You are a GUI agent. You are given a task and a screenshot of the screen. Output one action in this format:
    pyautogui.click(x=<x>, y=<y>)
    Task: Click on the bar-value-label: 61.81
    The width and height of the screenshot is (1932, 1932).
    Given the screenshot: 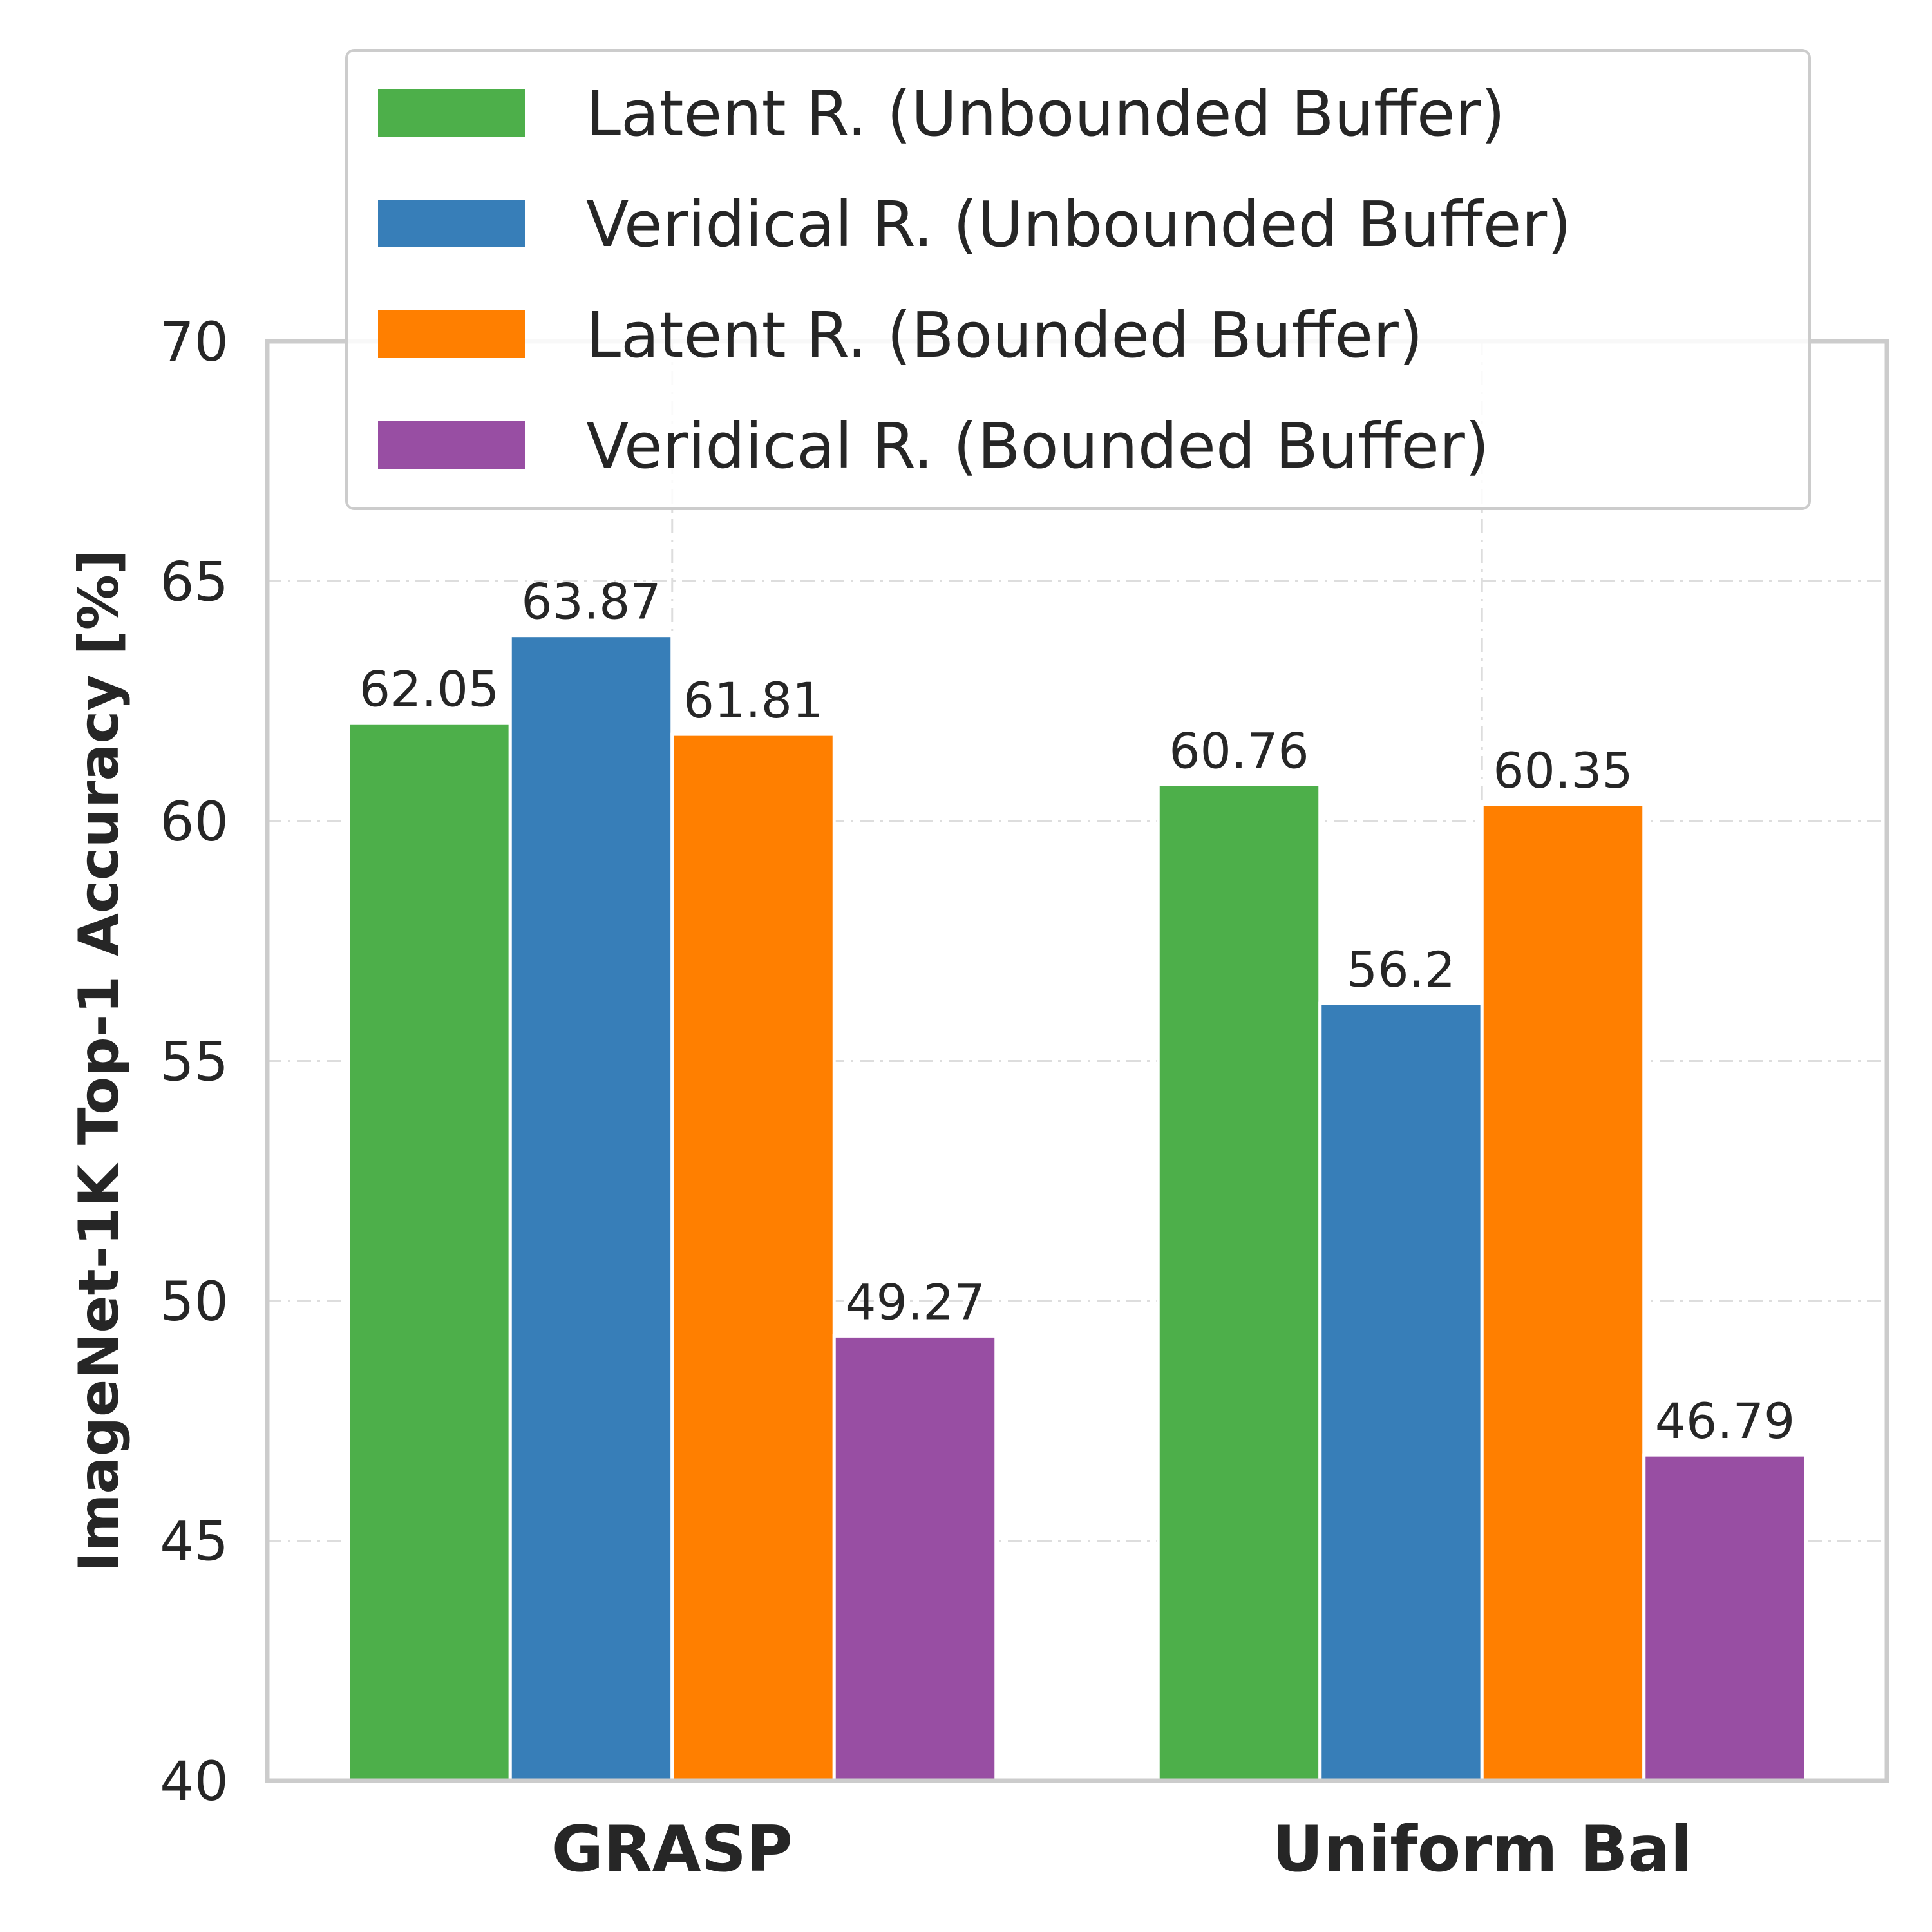 What is the action you would take?
    pyautogui.click(x=753, y=700)
    